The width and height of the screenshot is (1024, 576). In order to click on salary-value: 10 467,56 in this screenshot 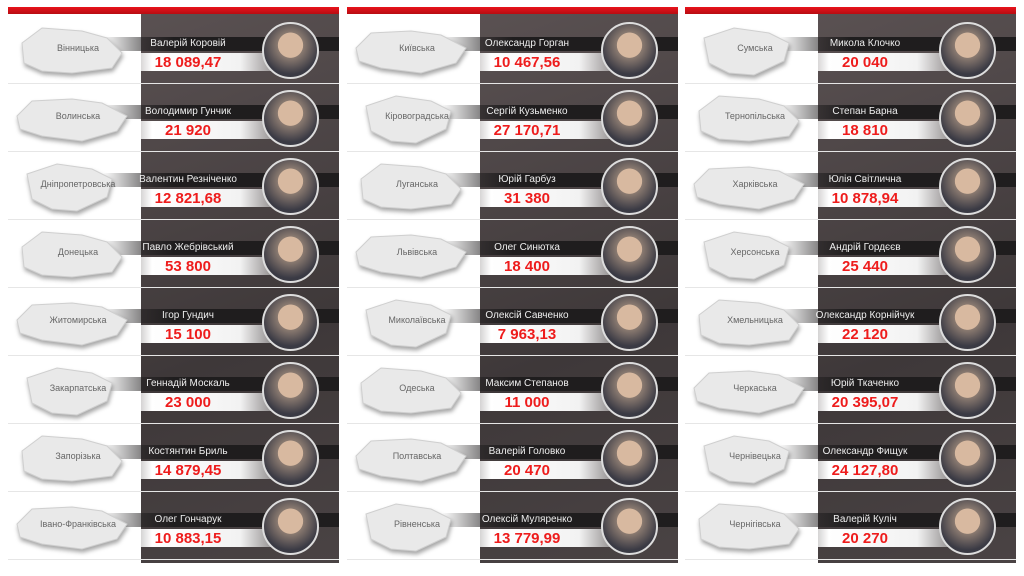, I will do `click(527, 62)`.